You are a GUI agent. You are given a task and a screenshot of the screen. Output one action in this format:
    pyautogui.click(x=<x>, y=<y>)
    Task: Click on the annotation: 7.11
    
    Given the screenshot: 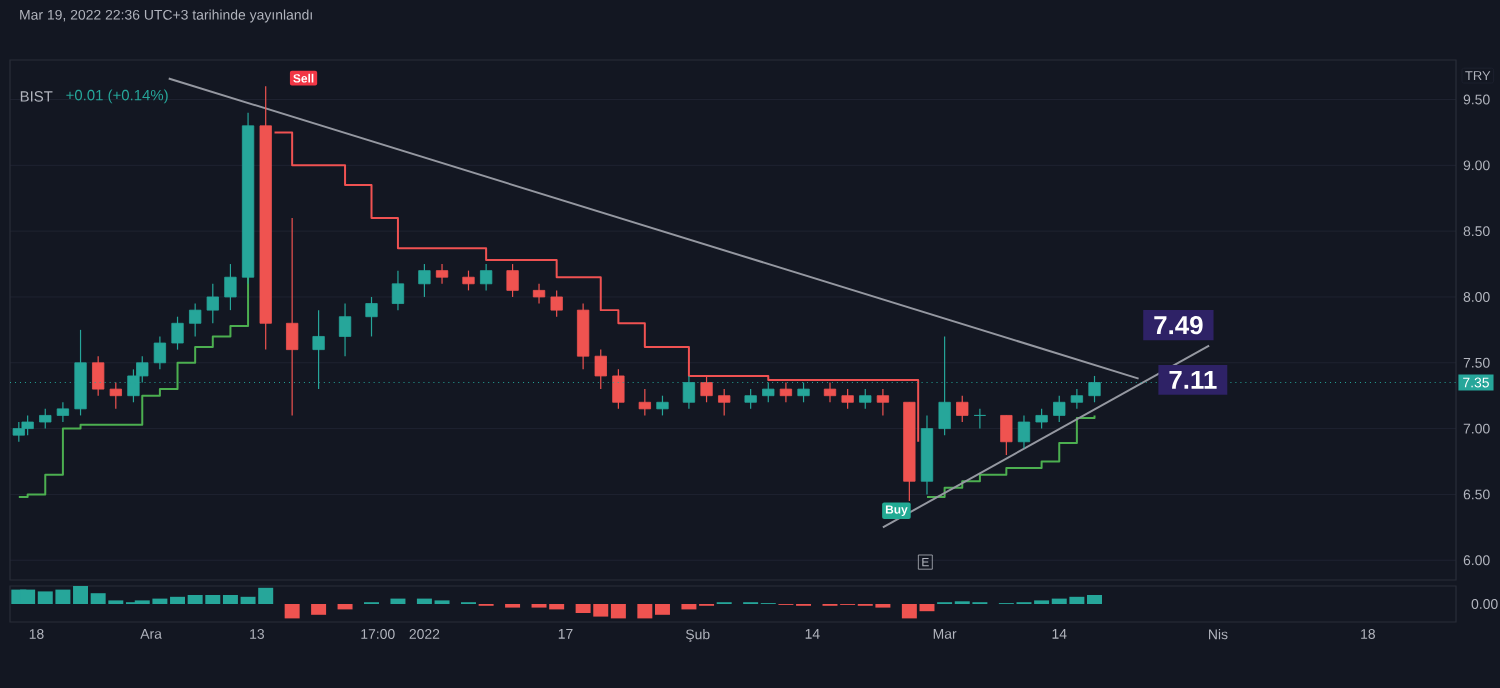 What is the action you would take?
    pyautogui.click(x=1193, y=379)
    